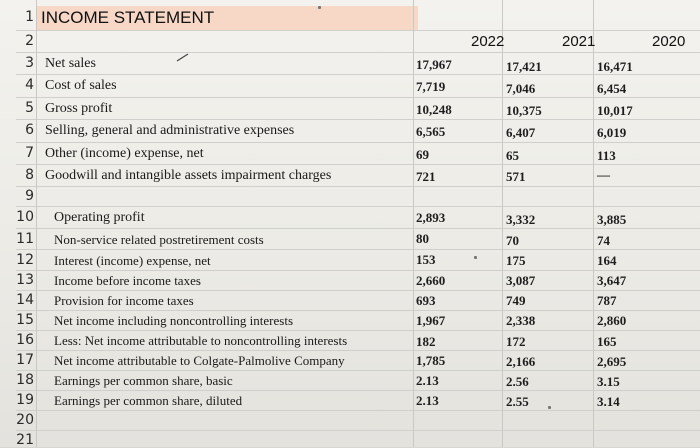 This screenshot has width=700, height=448. What do you see at coordinates (29, 17) in the screenshot?
I see `row-number: 1` at bounding box center [29, 17].